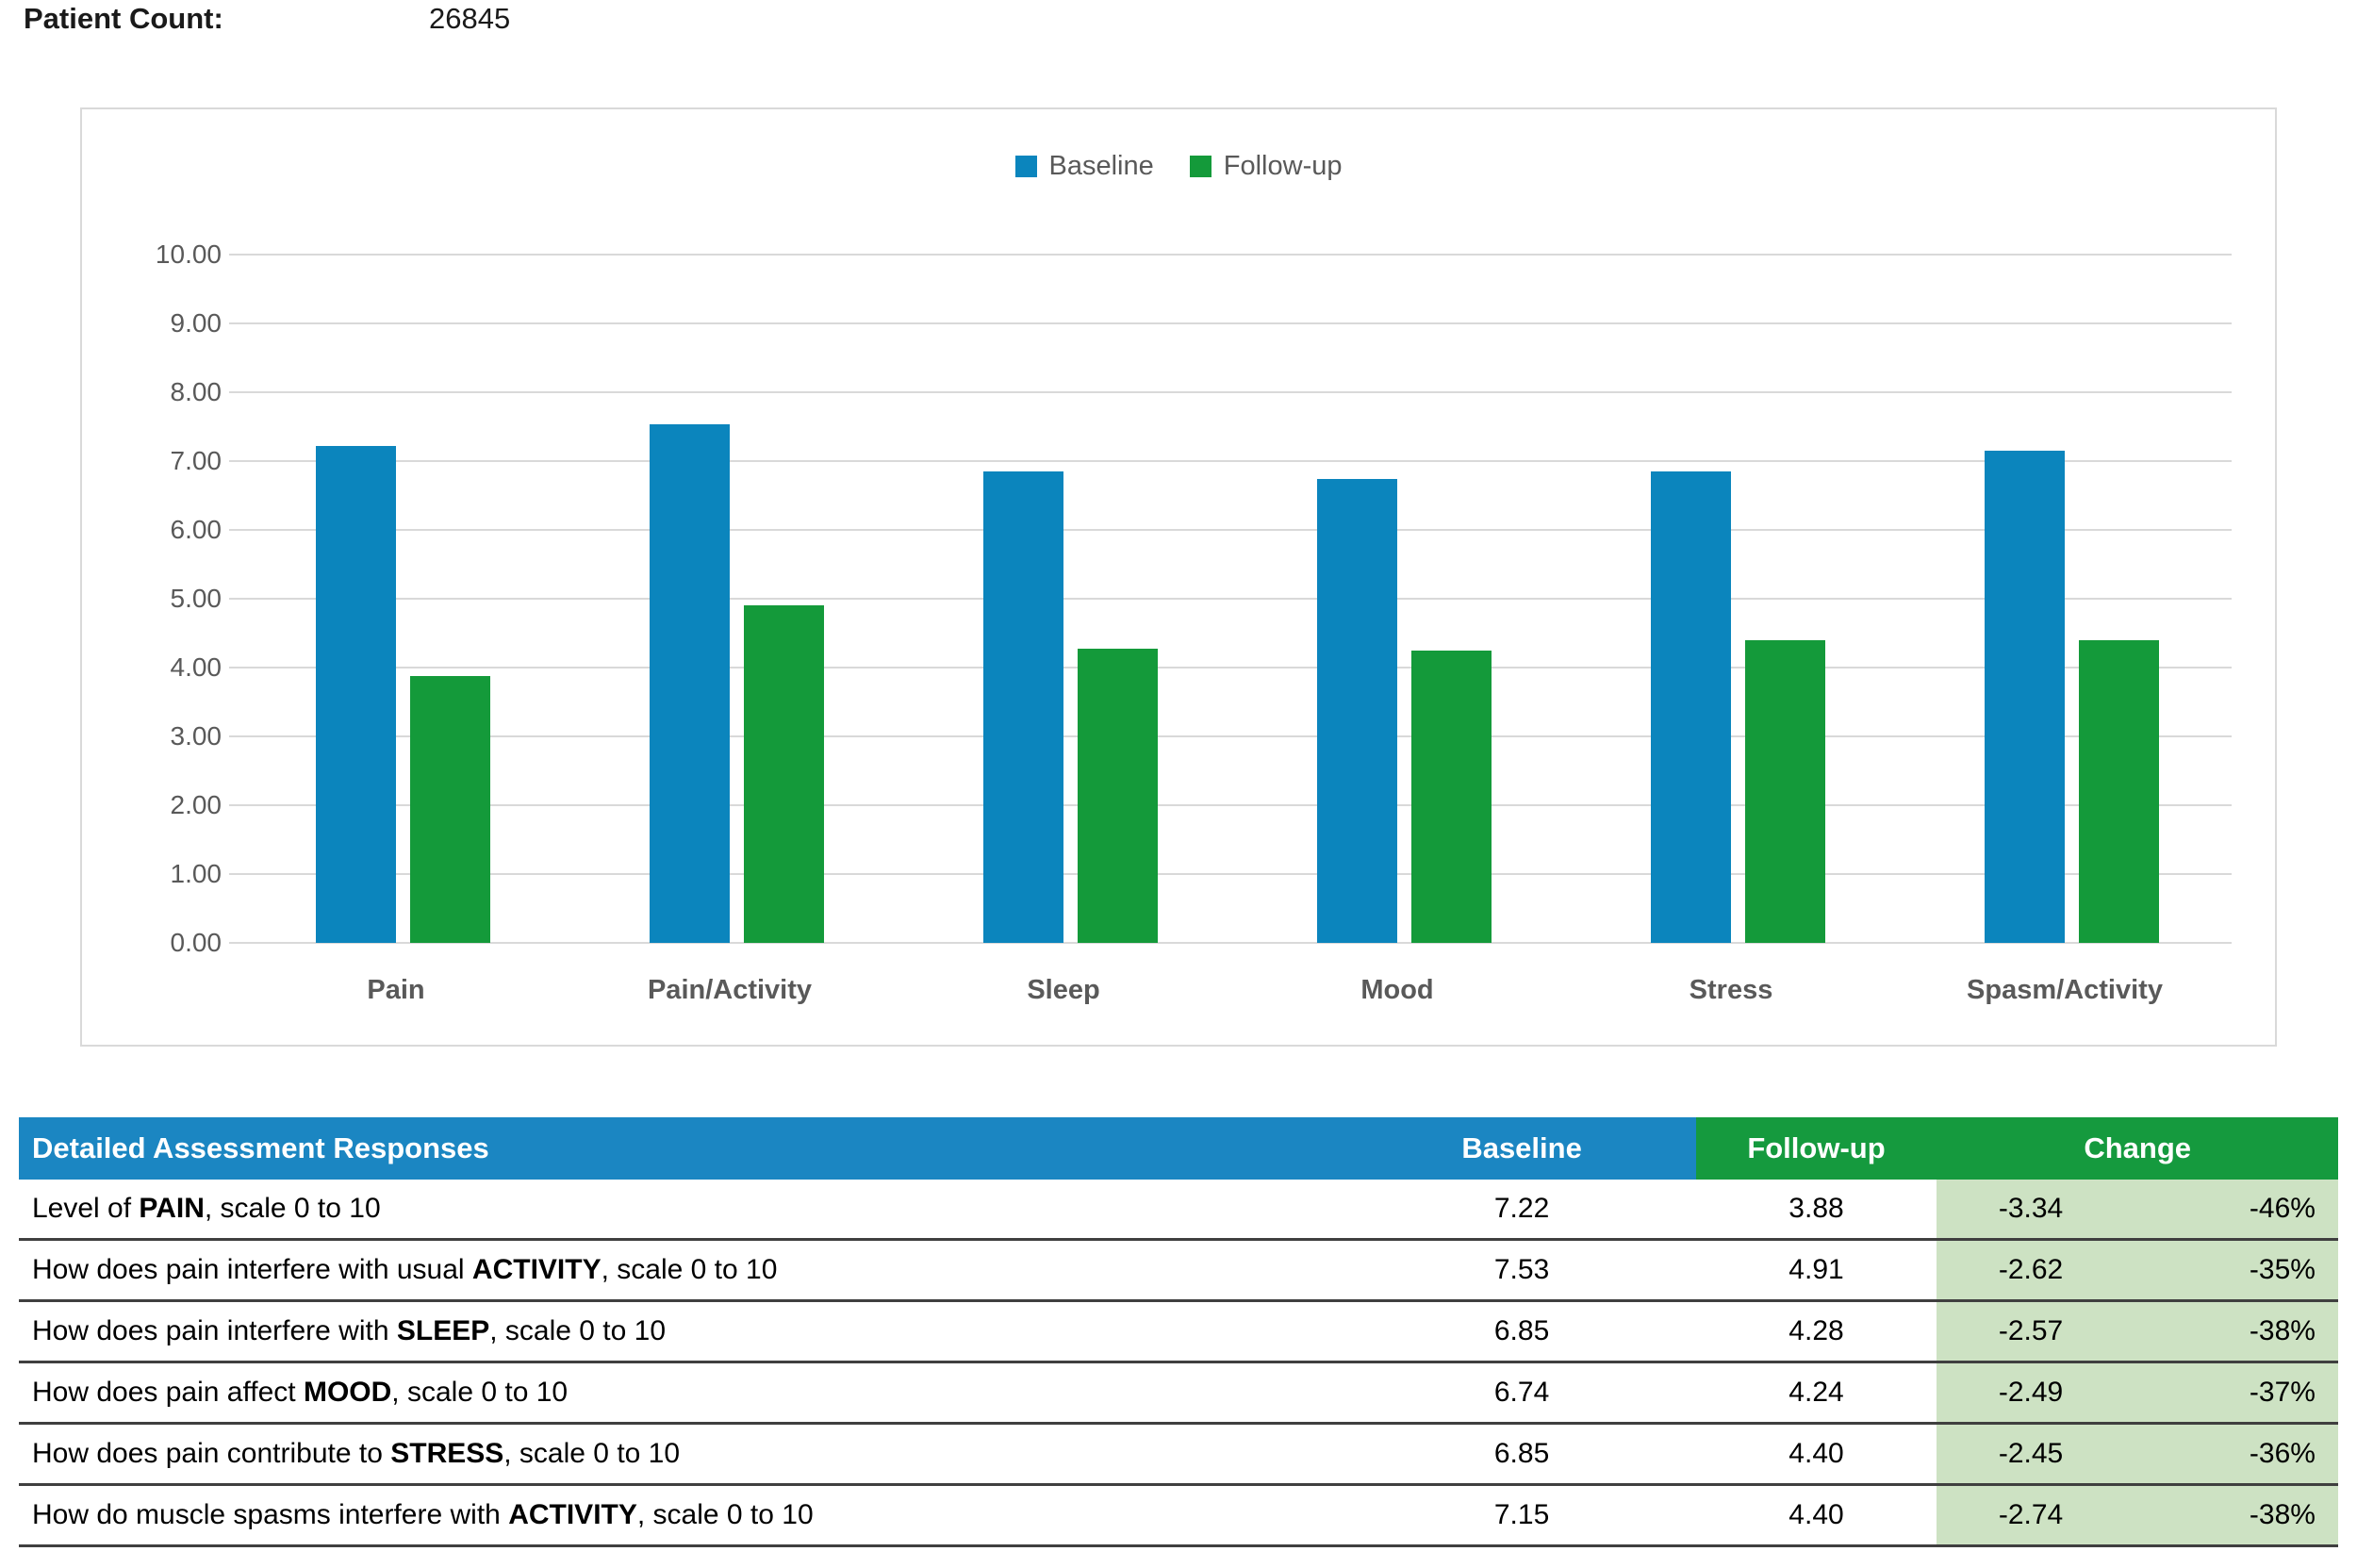 The width and height of the screenshot is (2357, 1568). Describe the element at coordinates (683, 1148) in the screenshot. I see `table-title: Detailed Assessment Responses` at that location.